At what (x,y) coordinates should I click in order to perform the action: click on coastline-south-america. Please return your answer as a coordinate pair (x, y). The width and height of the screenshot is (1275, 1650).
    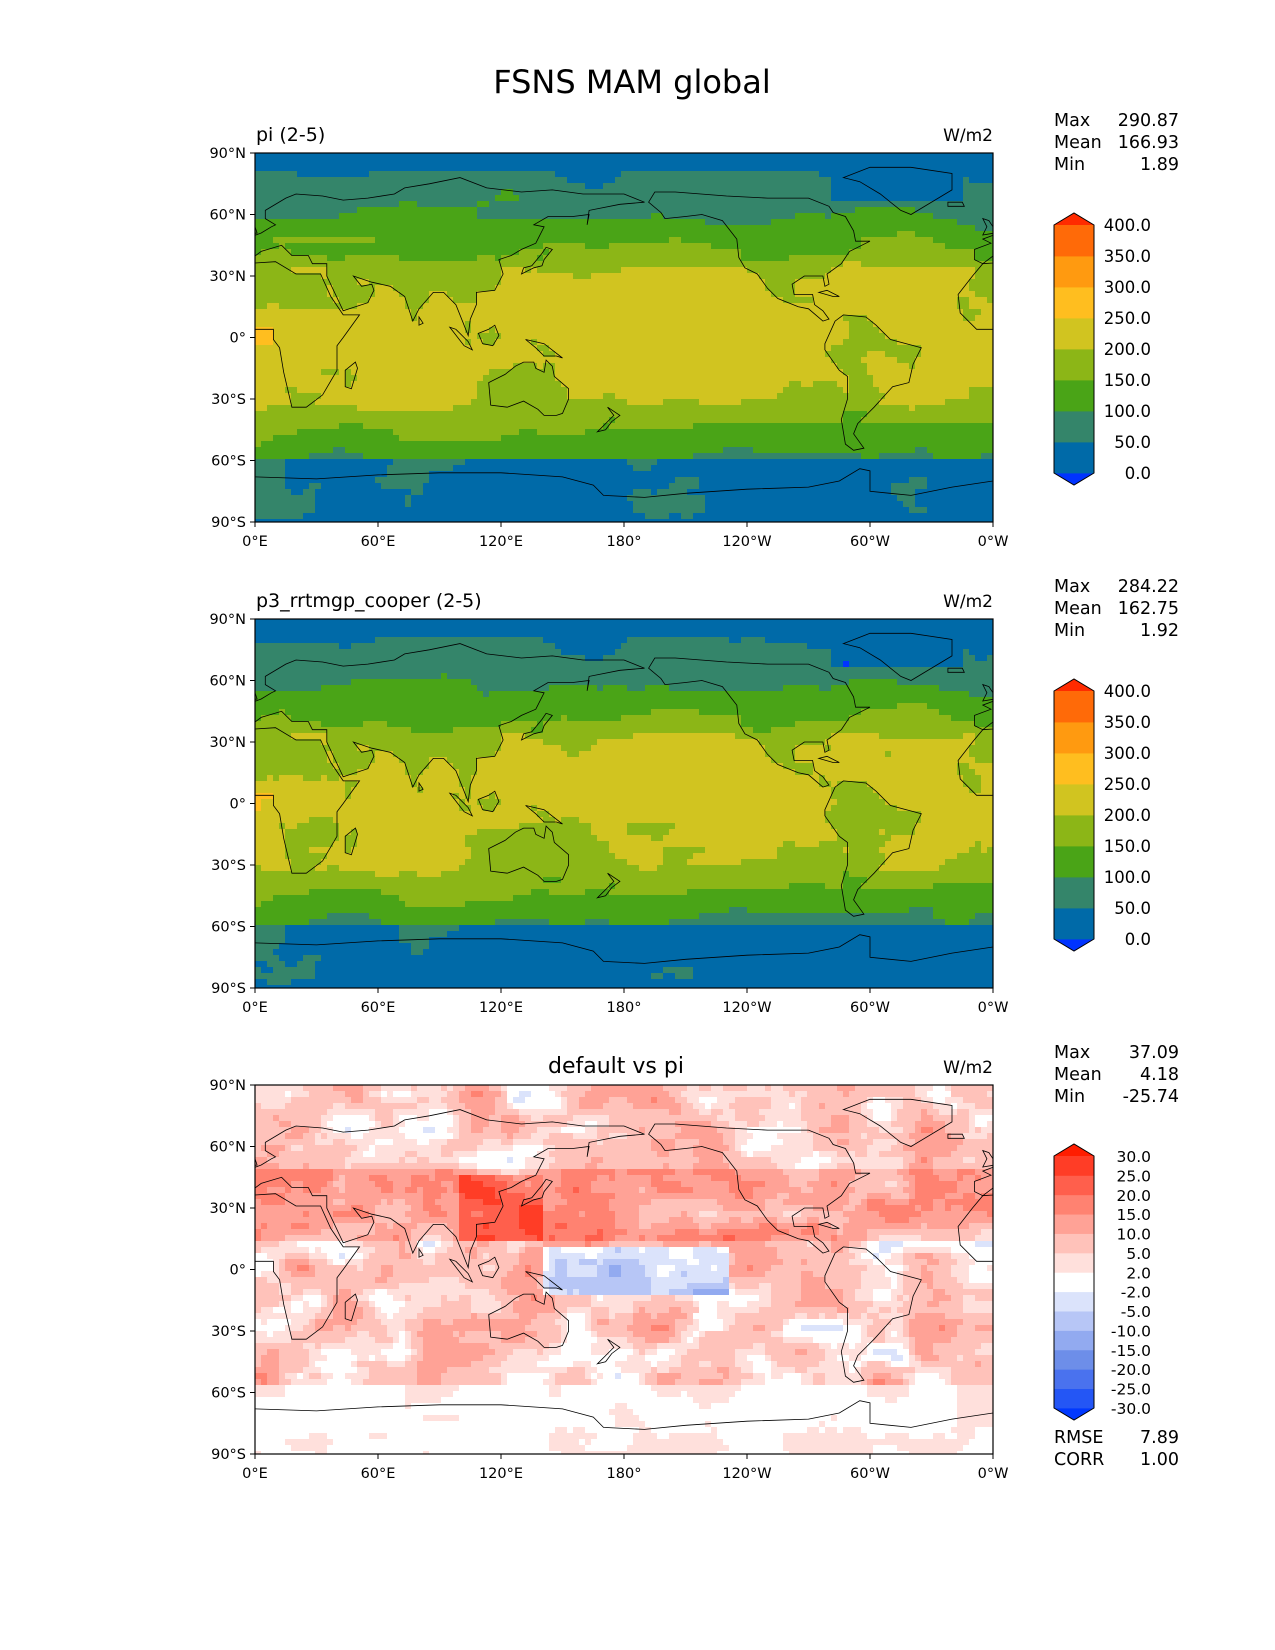
    Looking at the image, I should click on (873, 848).